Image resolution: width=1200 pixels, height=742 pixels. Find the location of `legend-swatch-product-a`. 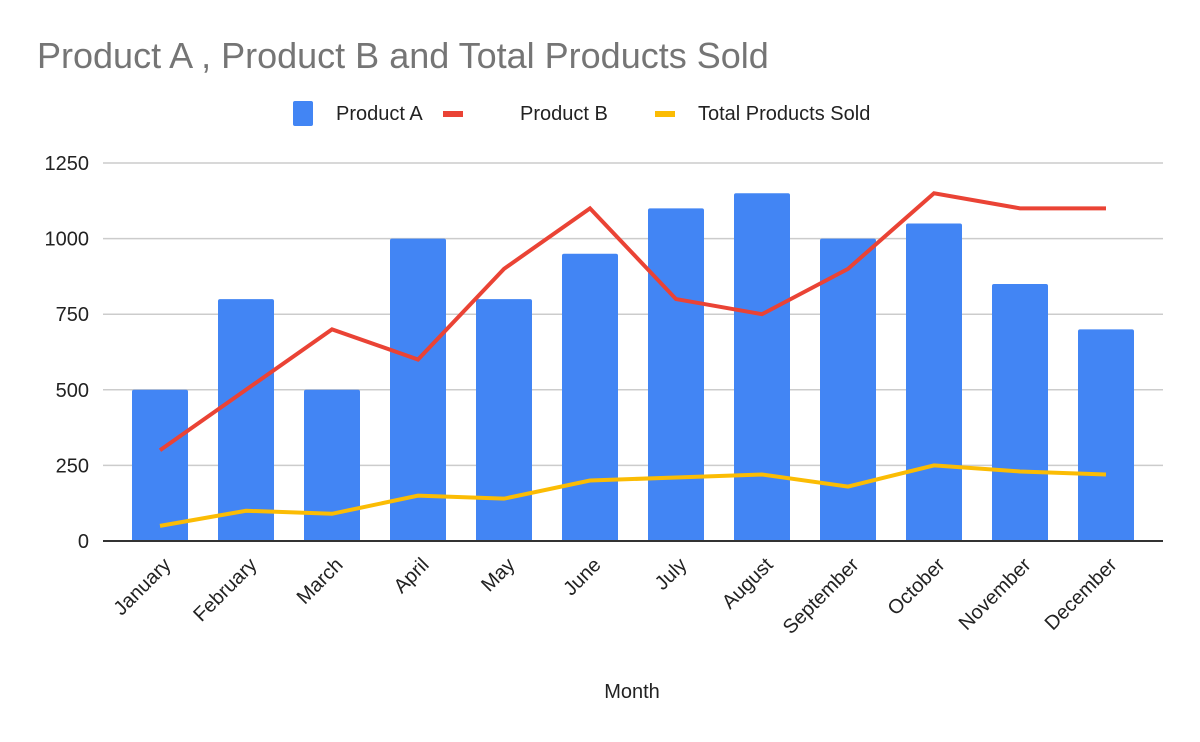

legend-swatch-product-a is located at coordinates (303, 113).